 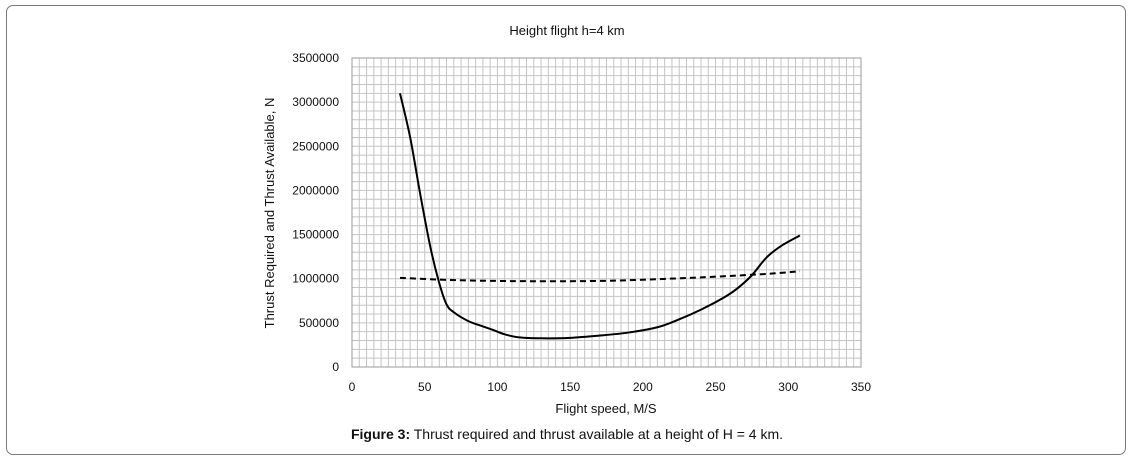 What do you see at coordinates (425, 387) in the screenshot?
I see `x-tick-label: 50` at bounding box center [425, 387].